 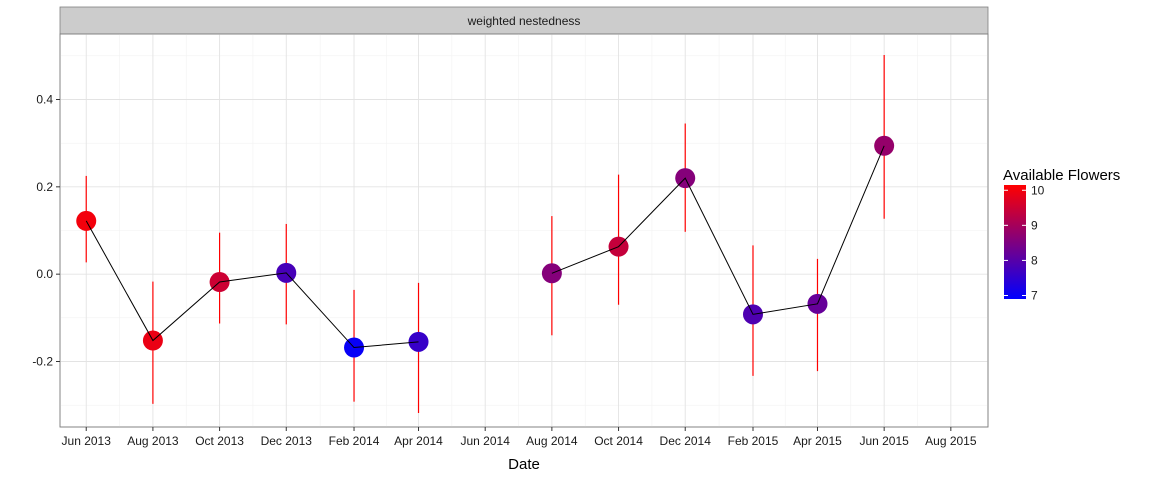 I want to click on legend-colorbar, so click(x=1015, y=242).